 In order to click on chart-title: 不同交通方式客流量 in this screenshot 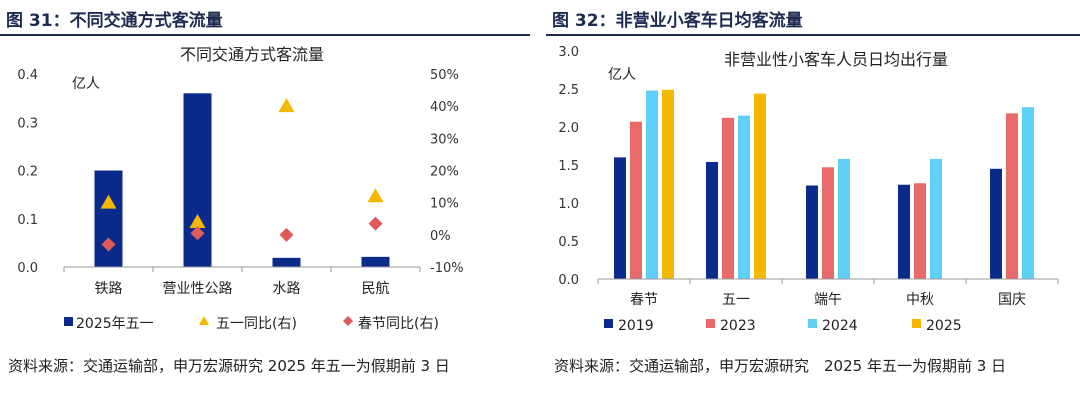, I will do `click(252, 54)`.